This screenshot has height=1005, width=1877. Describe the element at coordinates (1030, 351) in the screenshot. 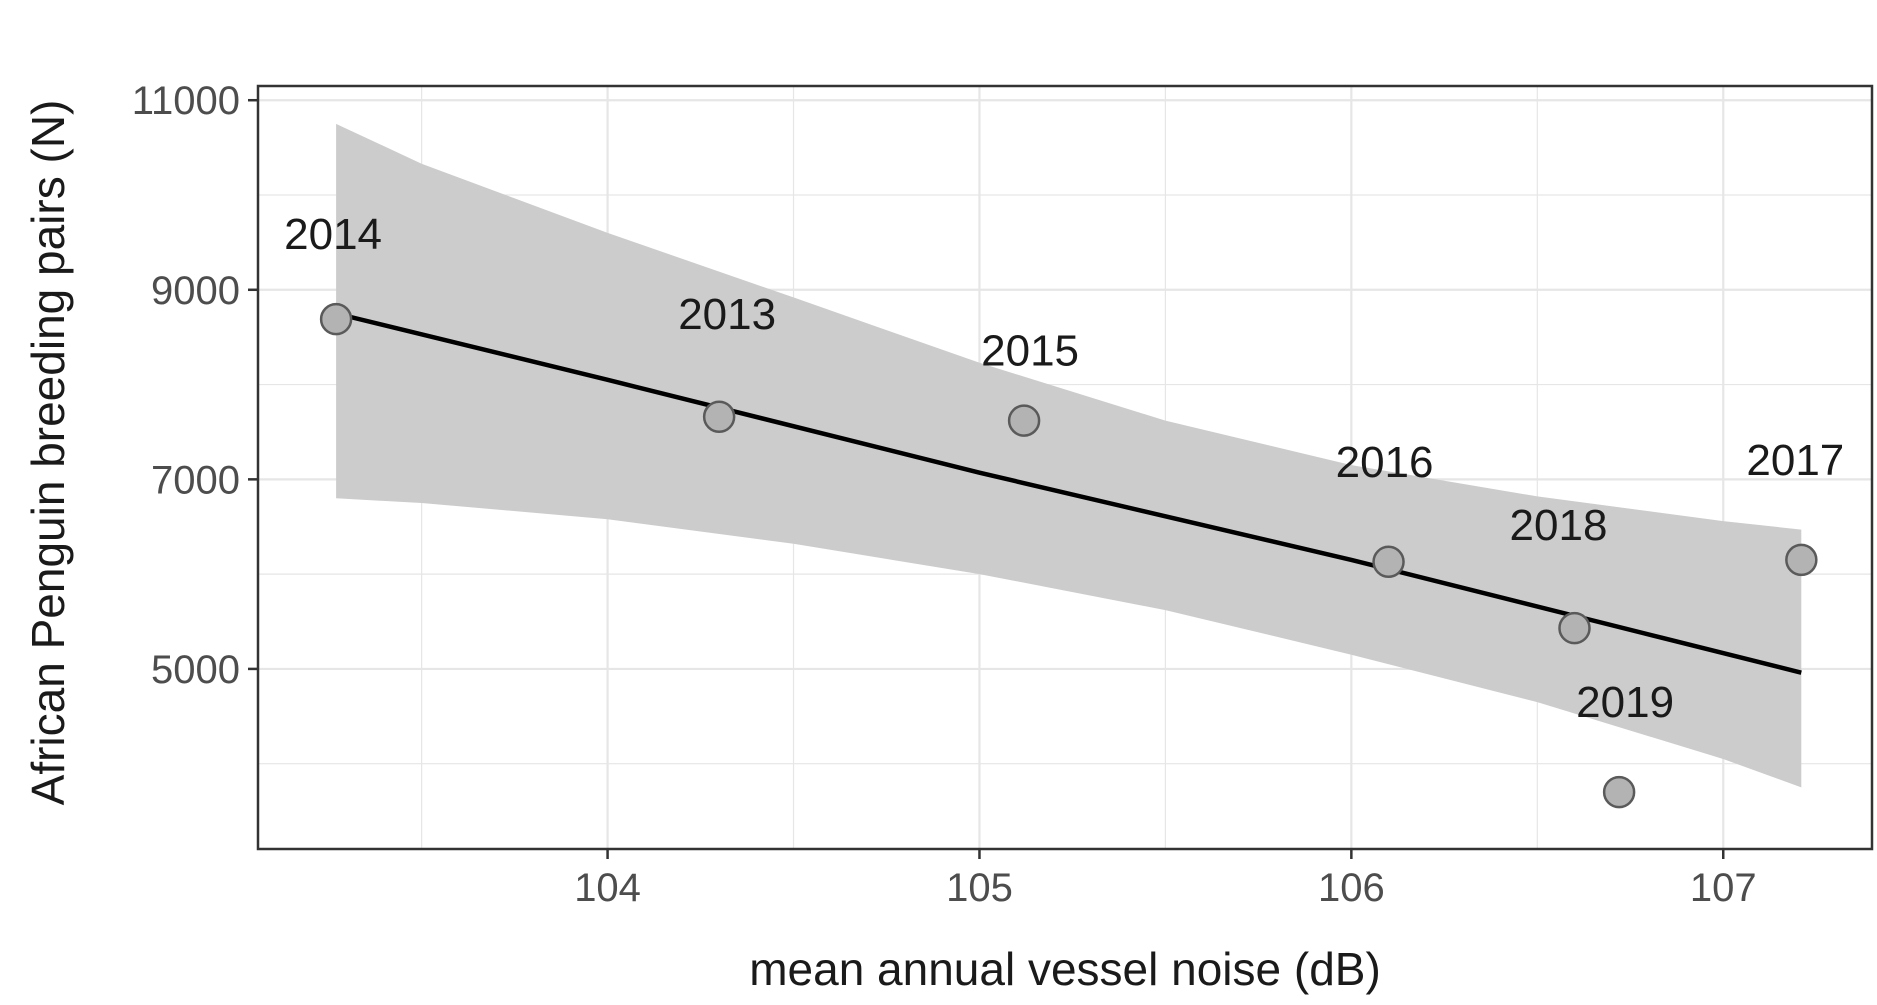

I see `point-label: 2015` at that location.